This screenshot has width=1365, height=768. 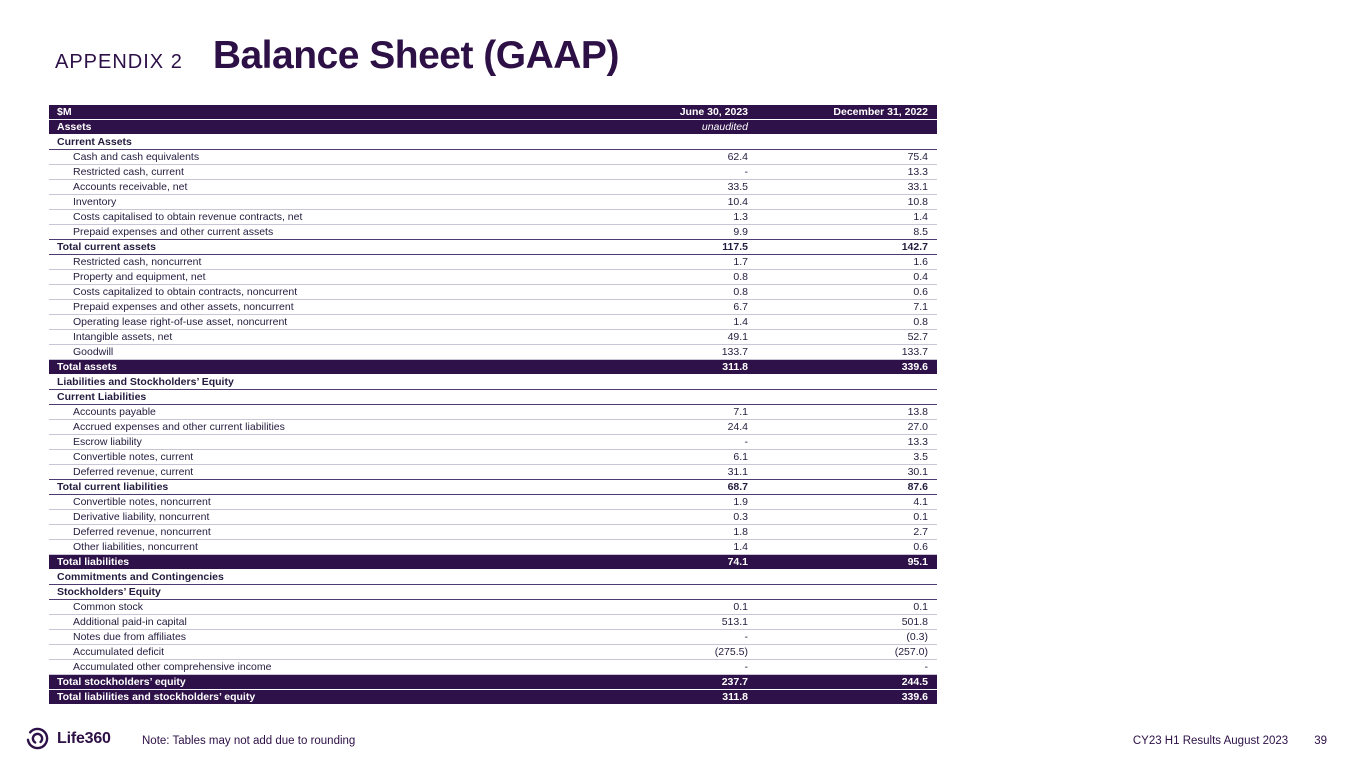 I want to click on row-label: Convertible notes, current, so click(x=133, y=456).